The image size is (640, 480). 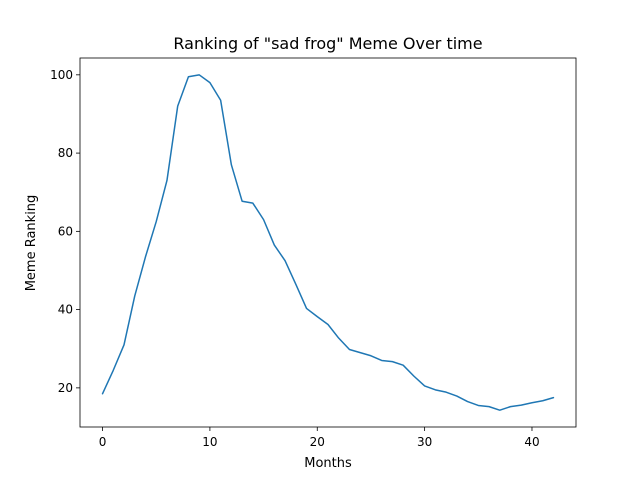 What do you see at coordinates (65, 388) in the screenshot?
I see `y-tick-label: 20` at bounding box center [65, 388].